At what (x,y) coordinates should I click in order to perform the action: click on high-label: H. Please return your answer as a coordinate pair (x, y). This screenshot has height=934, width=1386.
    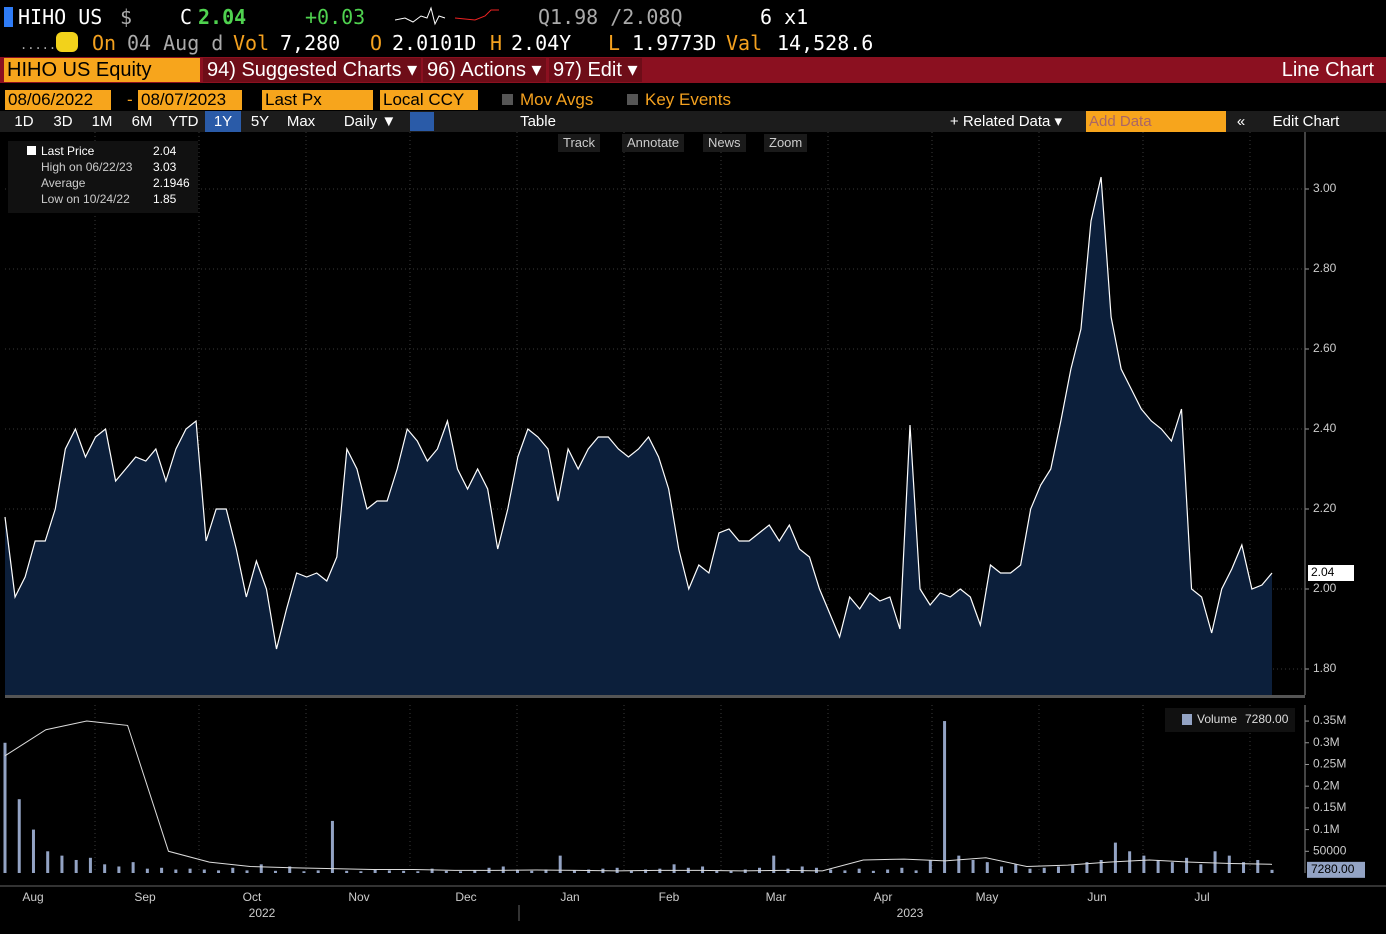
    Looking at the image, I should click on (496, 43).